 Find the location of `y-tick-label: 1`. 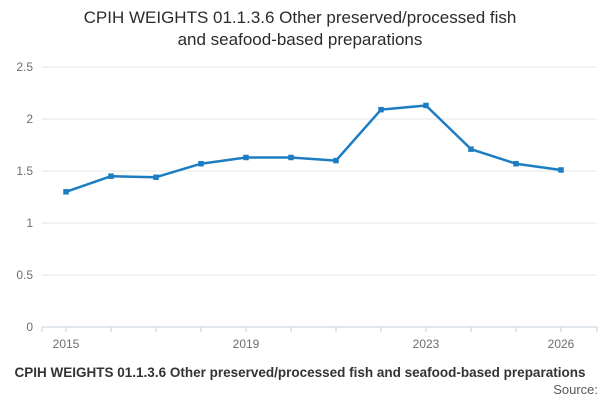

y-tick-label: 1 is located at coordinates (29, 223).